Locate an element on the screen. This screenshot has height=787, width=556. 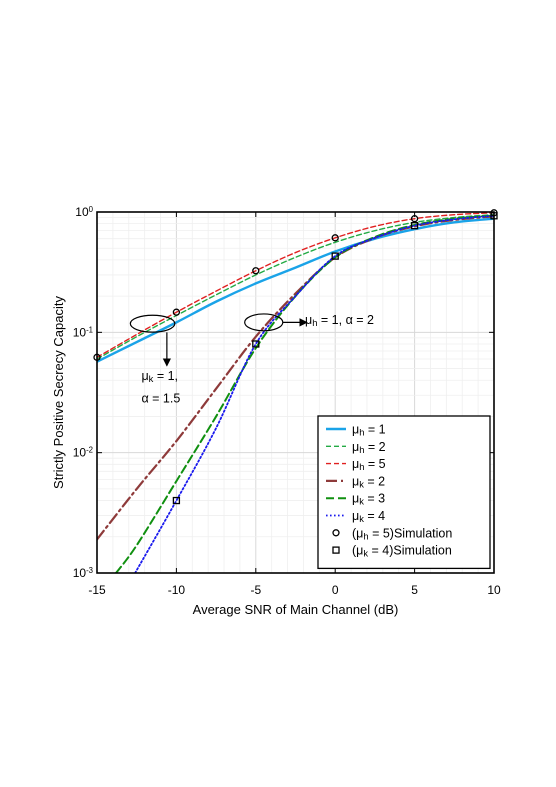
legend-marker-circle is located at coordinates (336, 533).